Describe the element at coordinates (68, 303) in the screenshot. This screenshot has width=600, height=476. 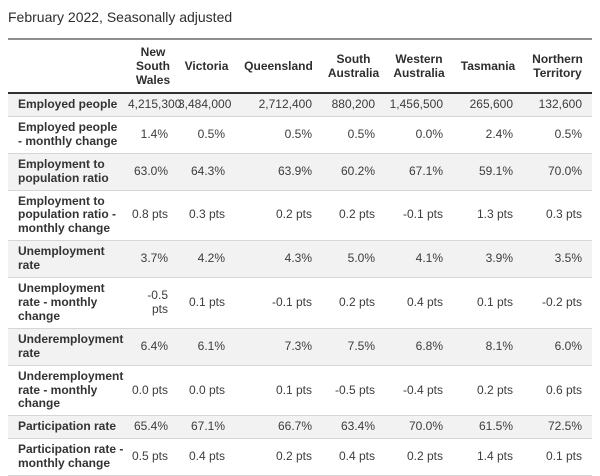
I see `row-label: Unemployment rate - monthly change` at that location.